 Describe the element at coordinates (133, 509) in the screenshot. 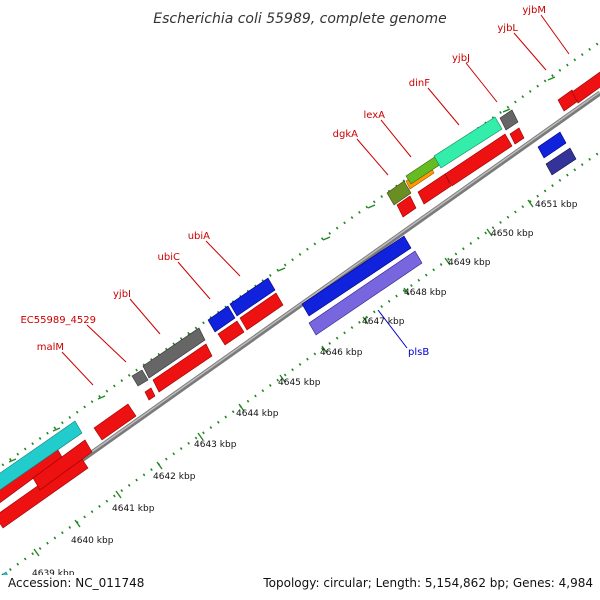

I see `ruler-label-4641: 4641 kbp` at that location.